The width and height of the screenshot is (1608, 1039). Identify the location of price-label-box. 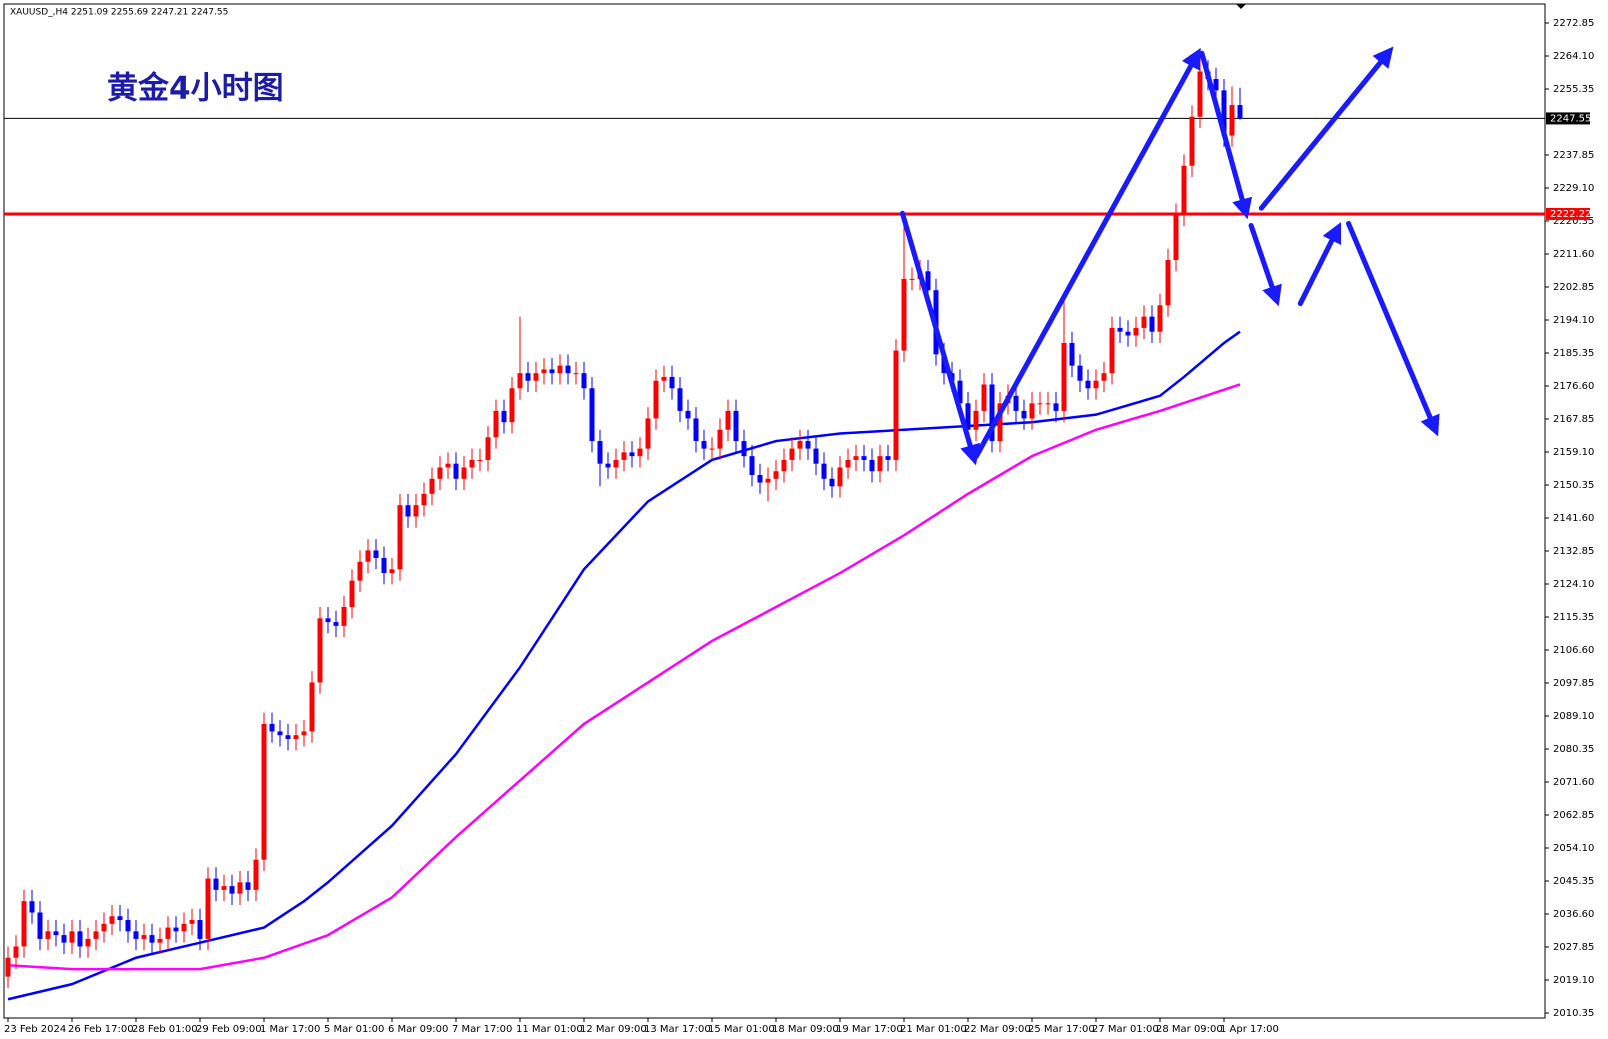
(1568, 213).